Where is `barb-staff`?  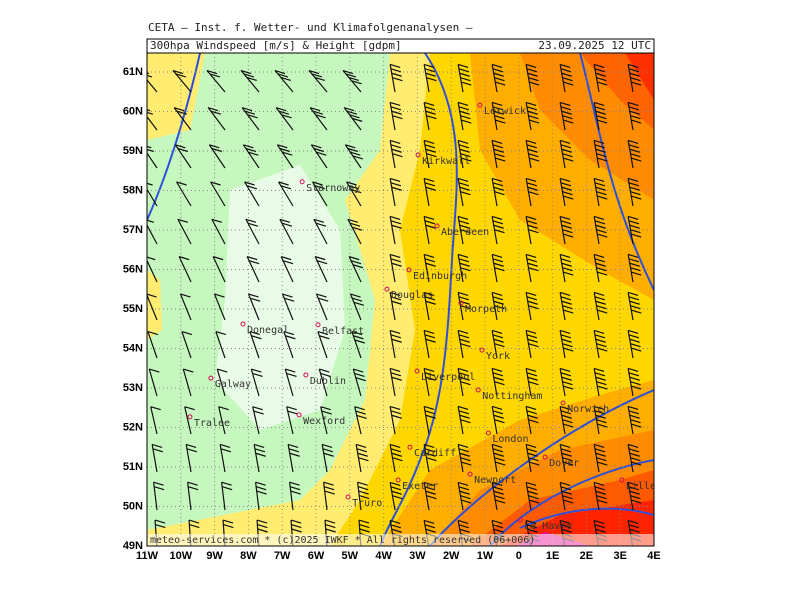
barb-staff is located at coordinates (185, 269).